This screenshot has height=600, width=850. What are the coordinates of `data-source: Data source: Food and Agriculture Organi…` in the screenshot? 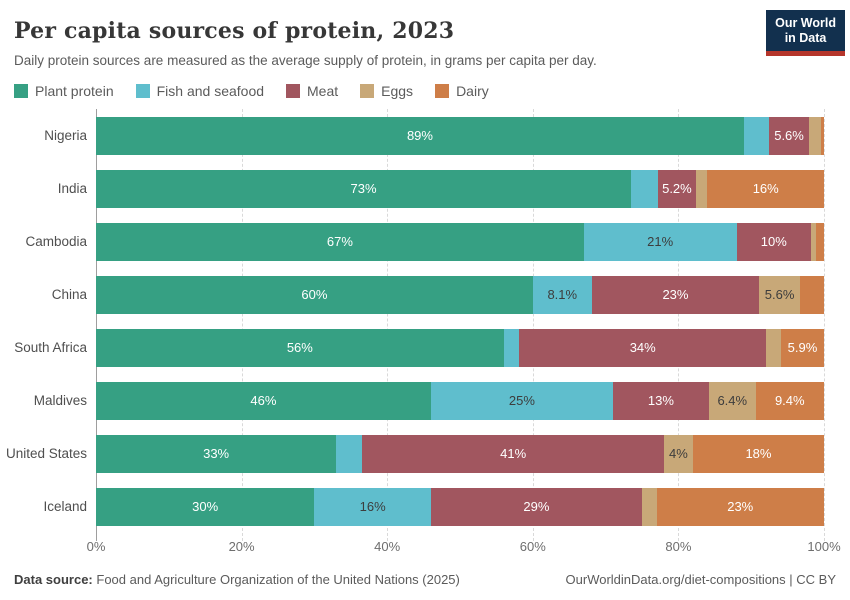 It's located at (237, 579).